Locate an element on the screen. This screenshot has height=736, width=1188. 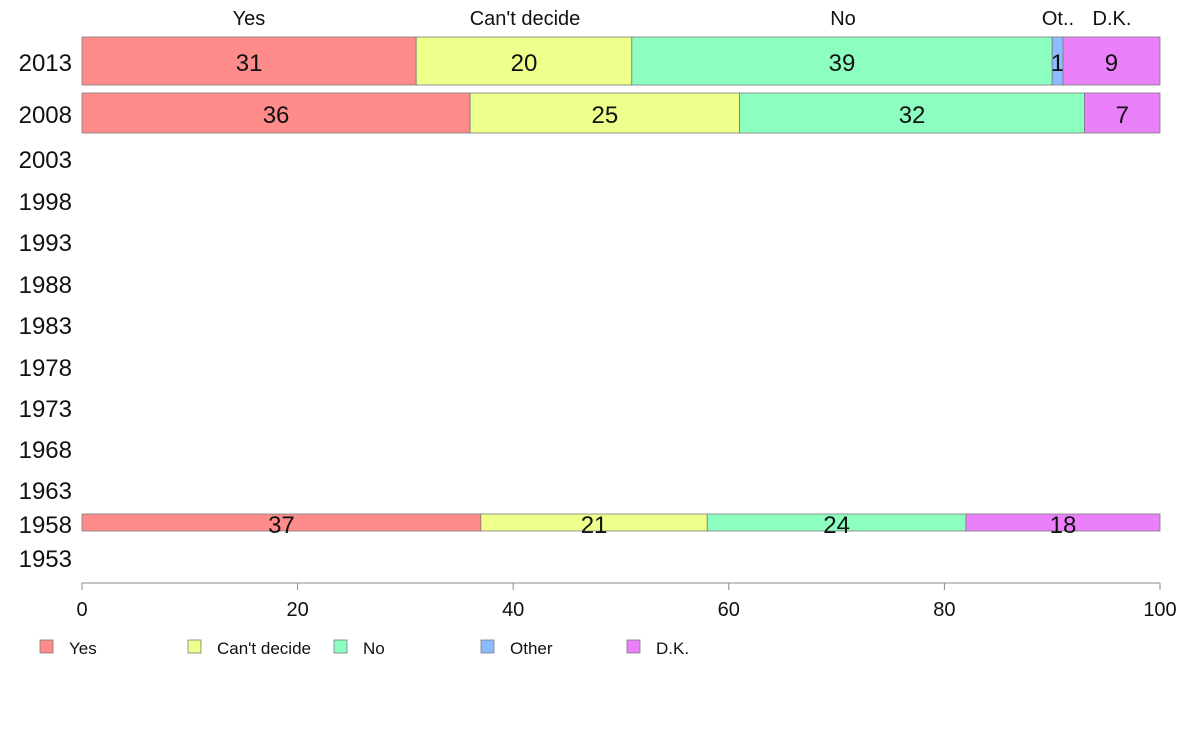
x-tick-label: 80 is located at coordinates (944, 610).